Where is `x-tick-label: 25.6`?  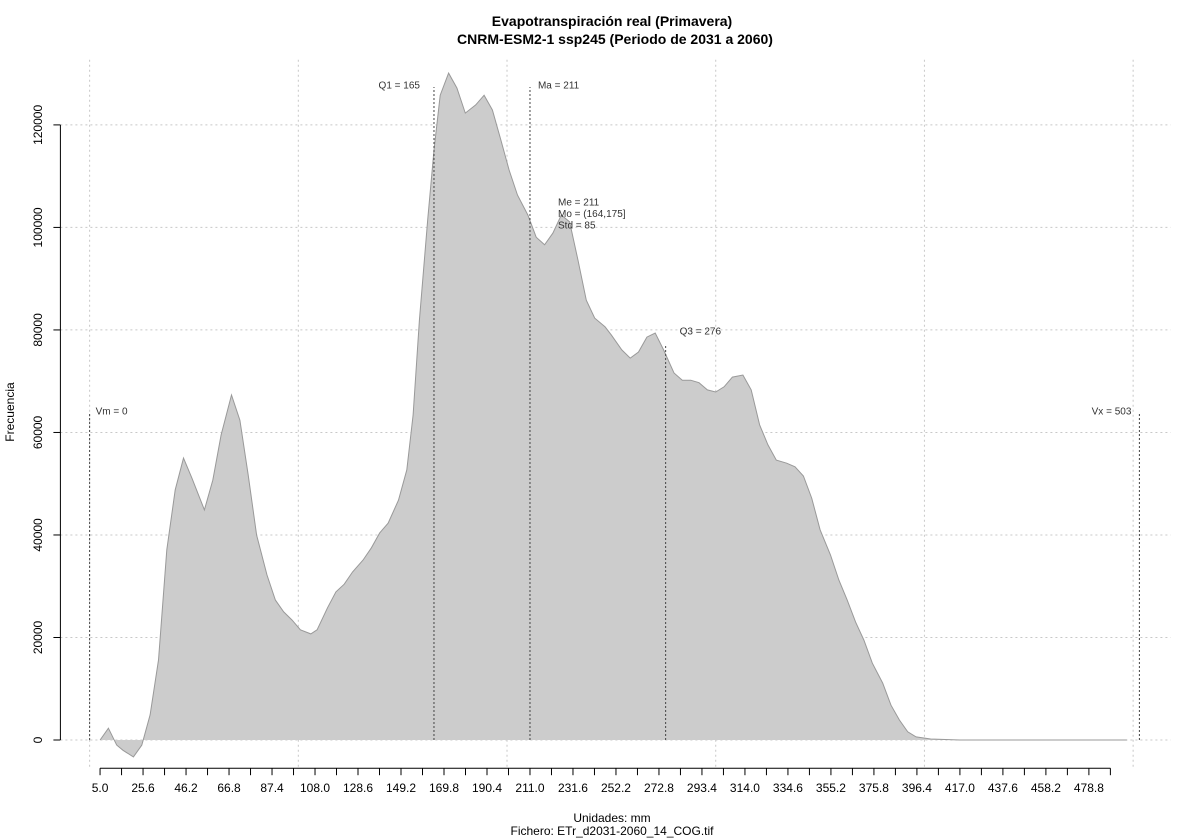 x-tick-label: 25.6 is located at coordinates (143, 788).